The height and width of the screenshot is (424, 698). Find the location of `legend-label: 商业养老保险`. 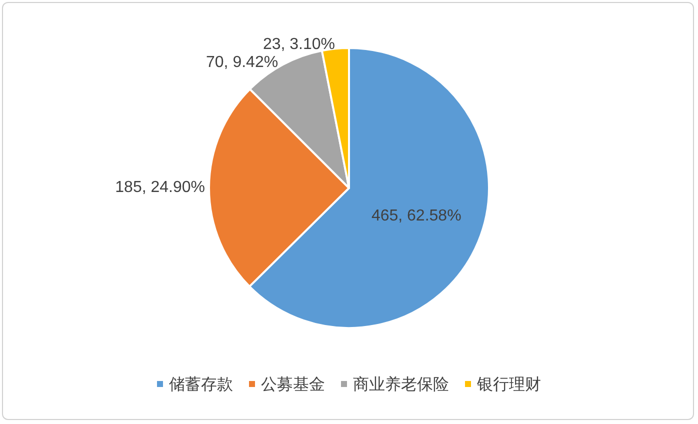

legend-label: 商业养老保险 is located at coordinates (401, 384).